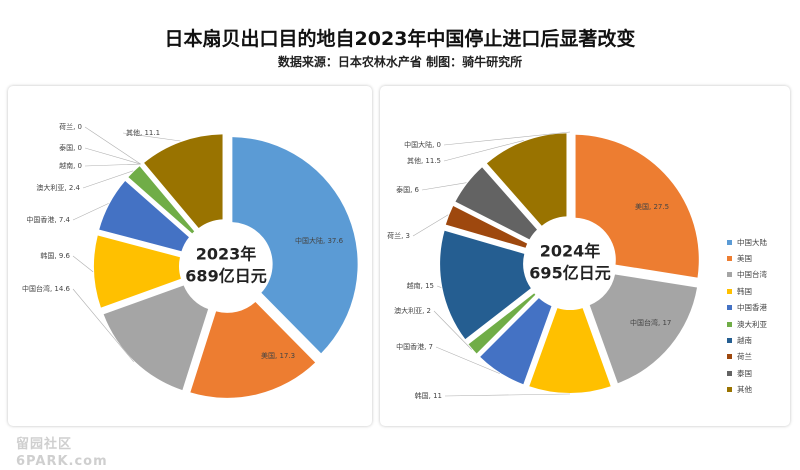 Image resolution: width=800 pixels, height=470 pixels. Describe the element at coordinates (744, 357) in the screenshot. I see `legend-label: 荷兰` at that location.